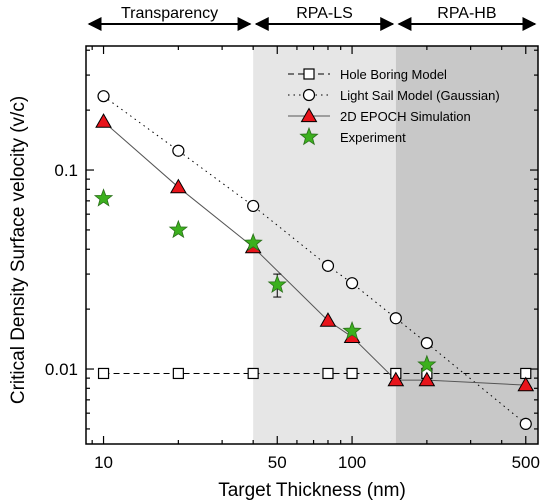  What do you see at coordinates (526, 462) in the screenshot?
I see `x-tick-label-3: 500` at bounding box center [526, 462].